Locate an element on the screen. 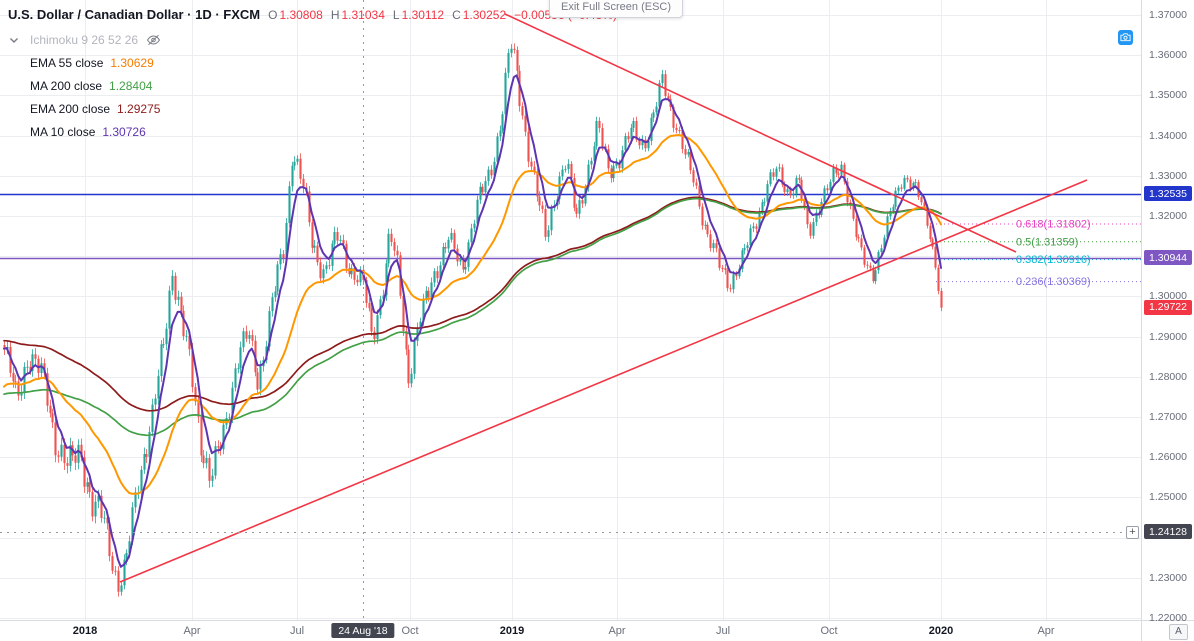 The width and height of the screenshot is (1194, 641). indicator-value: 1.30726 is located at coordinates (124, 131).